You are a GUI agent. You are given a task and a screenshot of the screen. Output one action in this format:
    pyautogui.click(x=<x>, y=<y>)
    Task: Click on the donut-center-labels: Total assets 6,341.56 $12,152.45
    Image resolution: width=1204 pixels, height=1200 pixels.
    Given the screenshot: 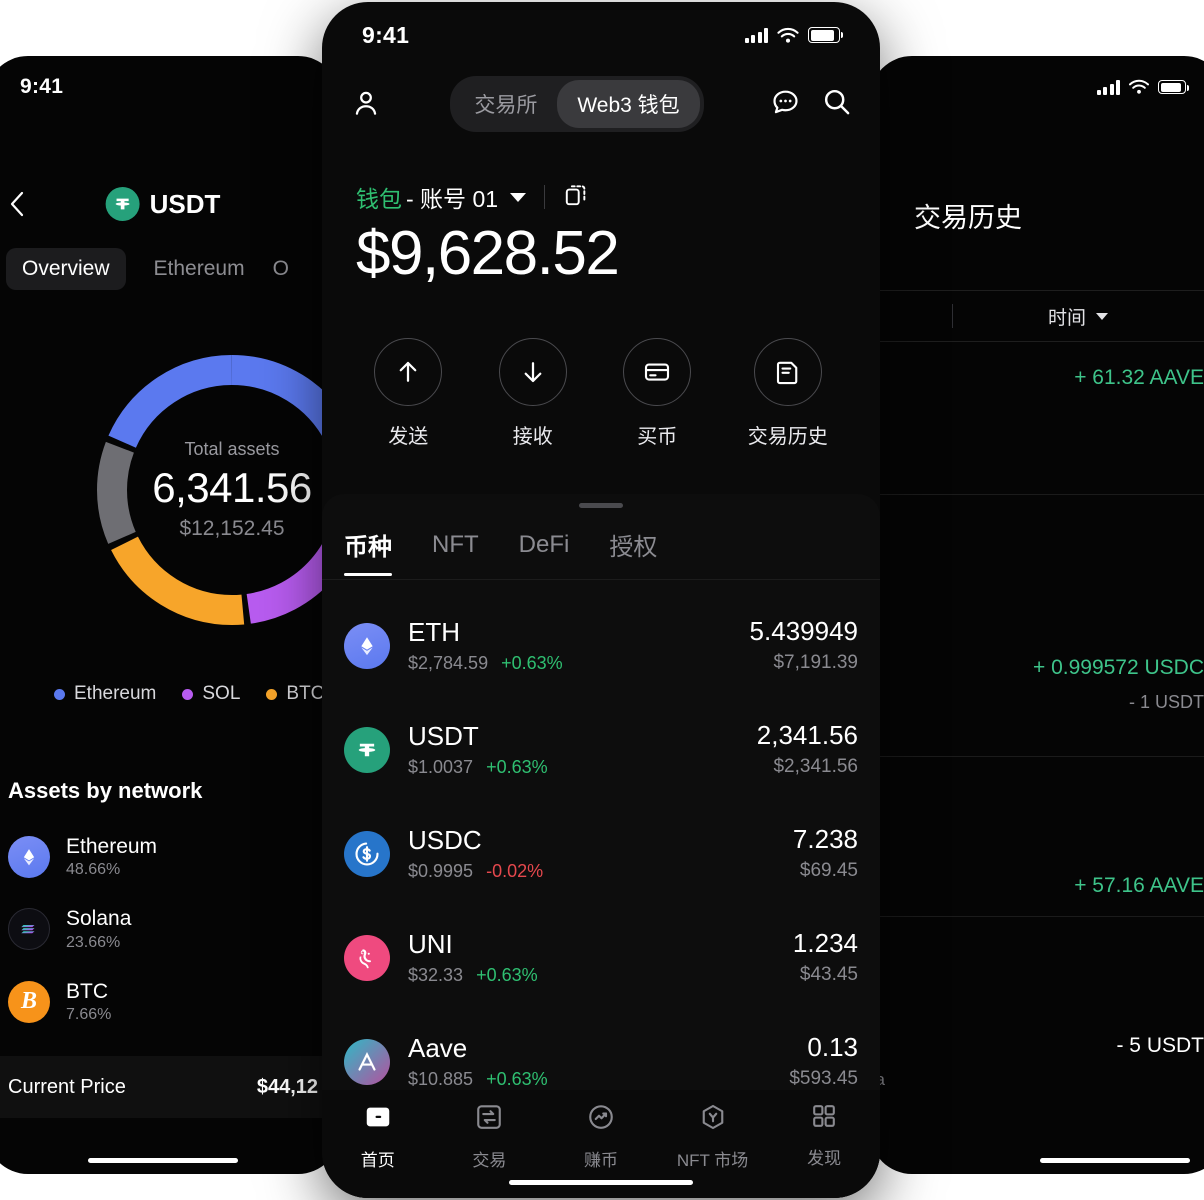 What is the action you would take?
    pyautogui.click(x=211, y=490)
    